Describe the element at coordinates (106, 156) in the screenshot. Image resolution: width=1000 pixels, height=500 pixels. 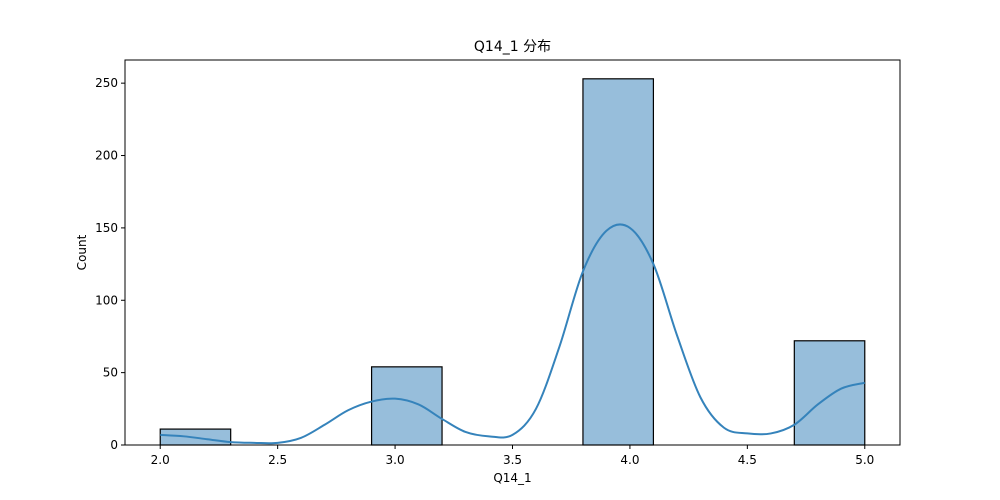
I see `y-tick-label: 200` at that location.